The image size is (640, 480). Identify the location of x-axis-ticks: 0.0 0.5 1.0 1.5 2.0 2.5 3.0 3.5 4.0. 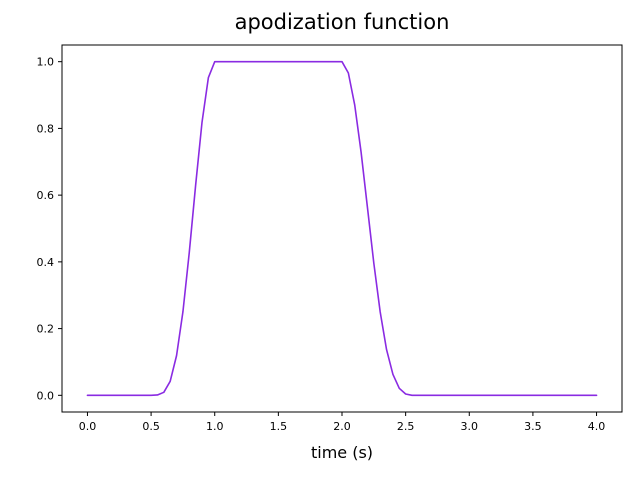
(342, 422).